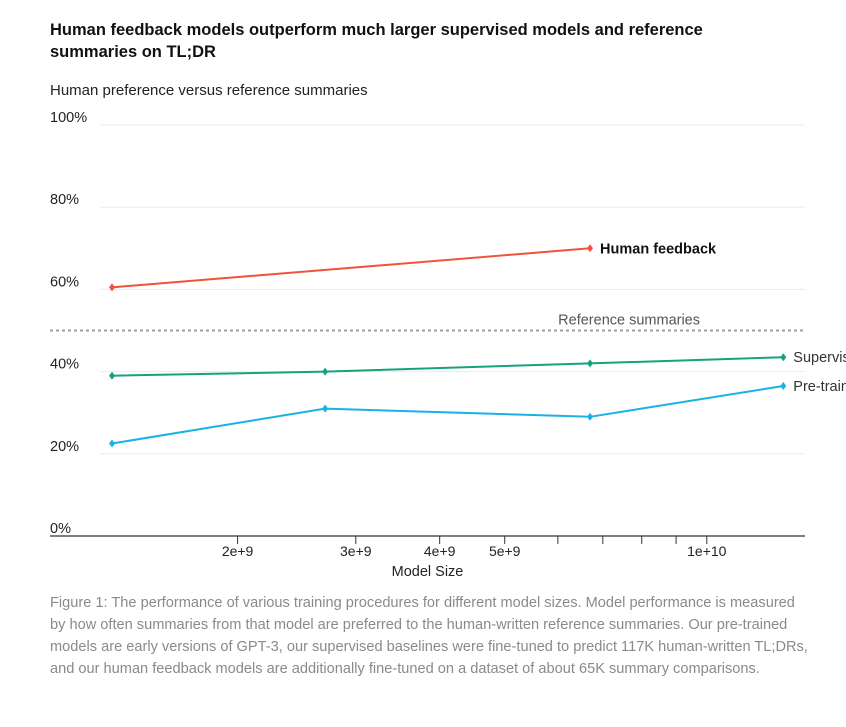  Describe the element at coordinates (64, 447) in the screenshot. I see `y-tick-label: 20%` at that location.